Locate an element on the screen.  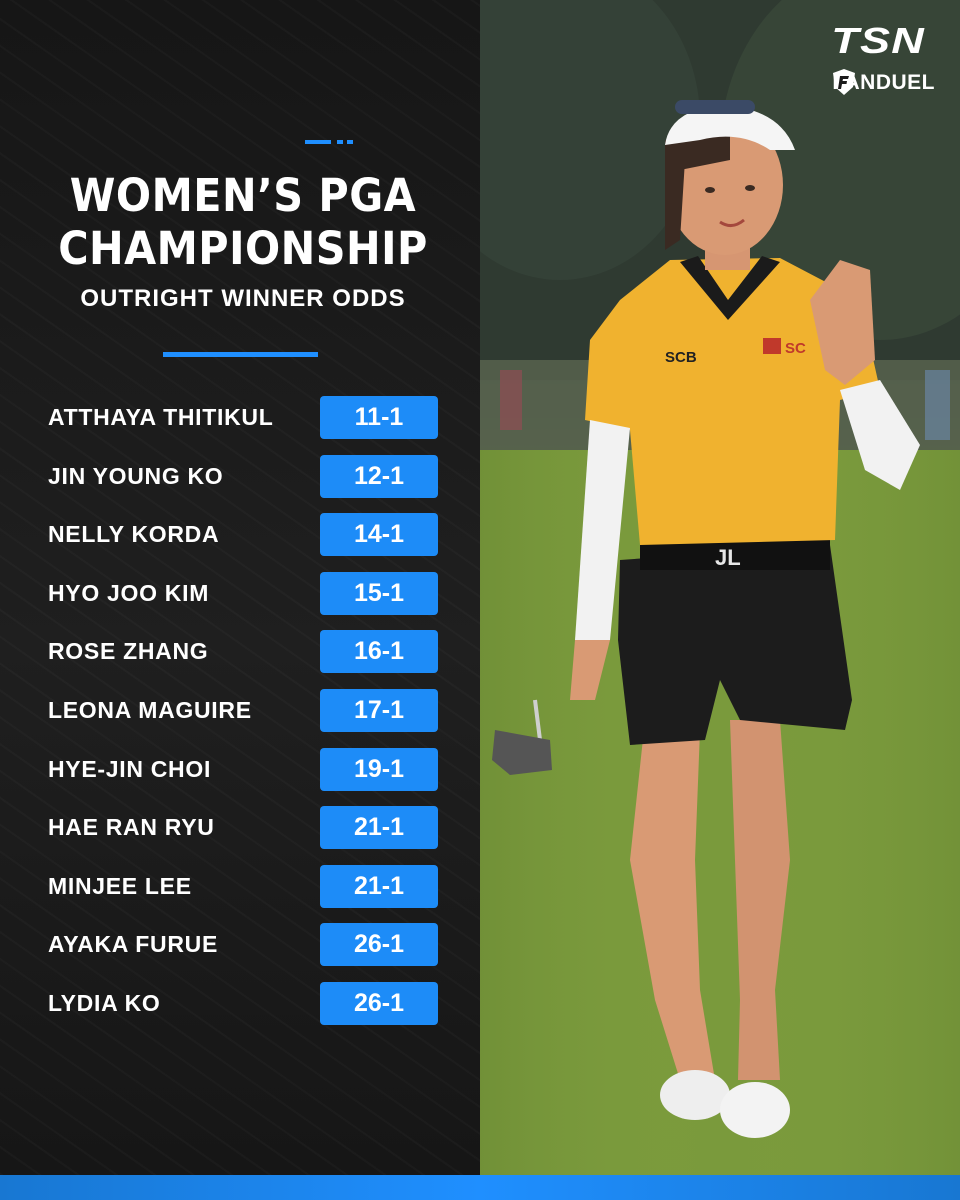
list-item: NELLY KORDA 14-1 is located at coordinates (244, 535).